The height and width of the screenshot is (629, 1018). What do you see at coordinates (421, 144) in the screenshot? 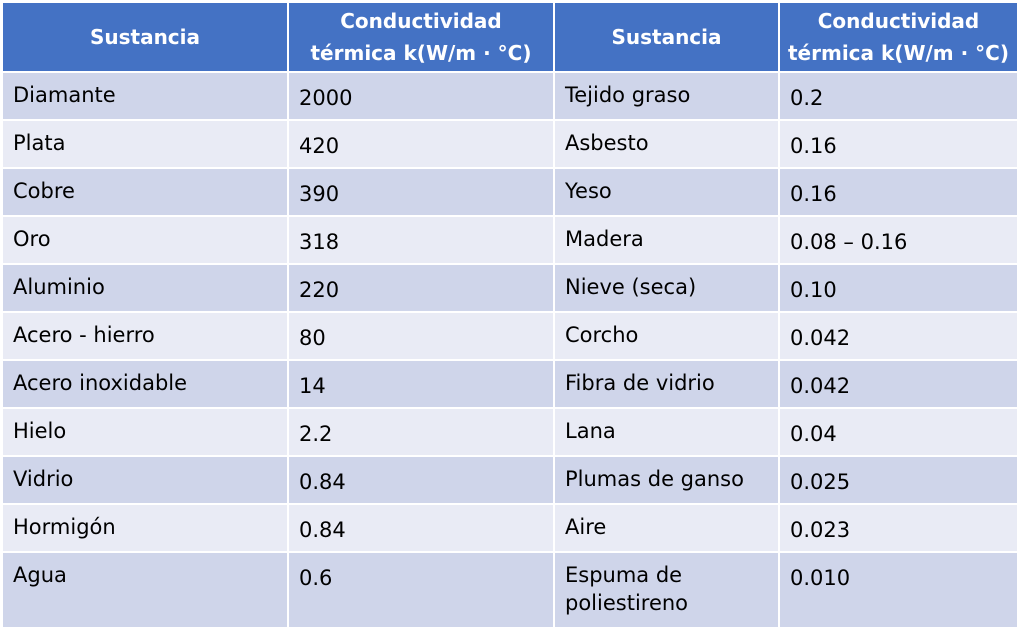
I see `conductivity-left-cell: 420` at bounding box center [421, 144].